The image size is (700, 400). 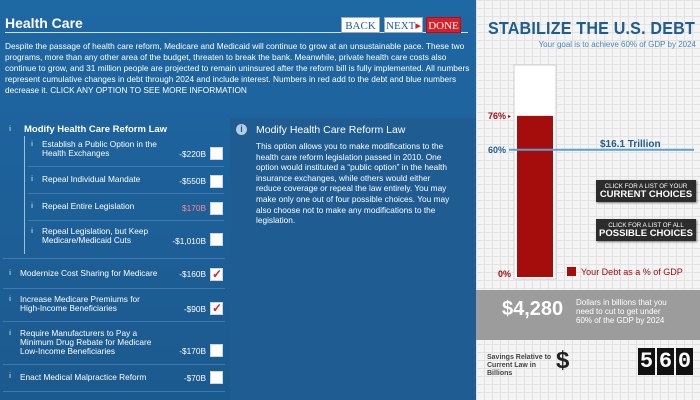 What do you see at coordinates (497, 150) in the screenshot?
I see `goal-pct-label: 60%` at bounding box center [497, 150].